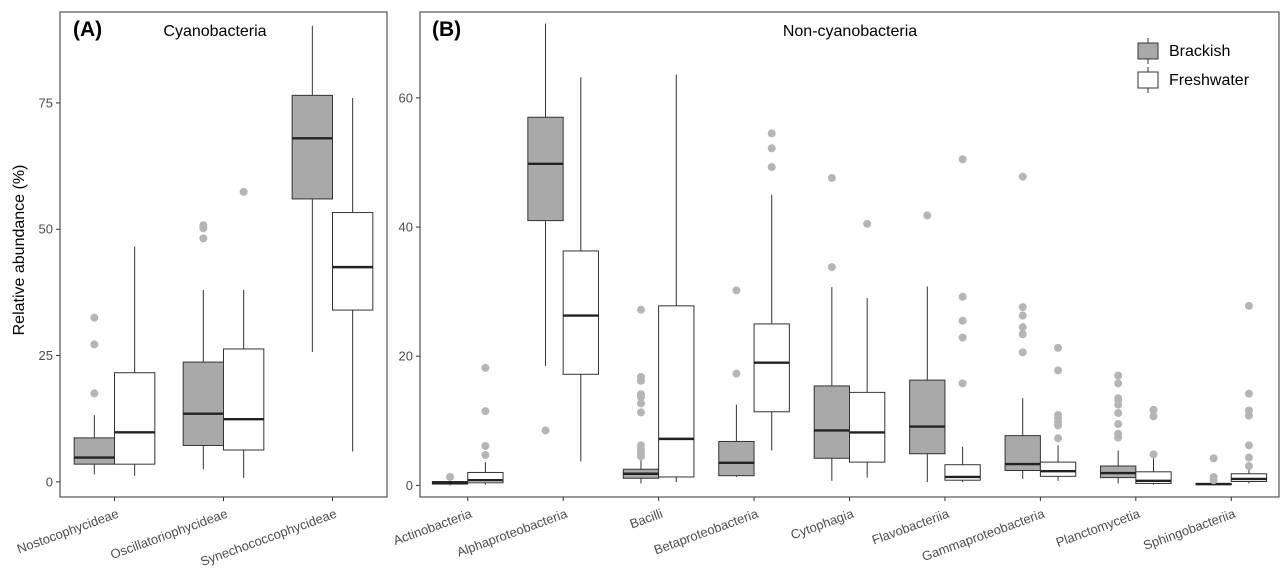 Image resolution: width=1285 pixels, height=581 pixels. Describe the element at coordinates (1148, 51) in the screenshot. I see `legend-key-brackish` at that location.